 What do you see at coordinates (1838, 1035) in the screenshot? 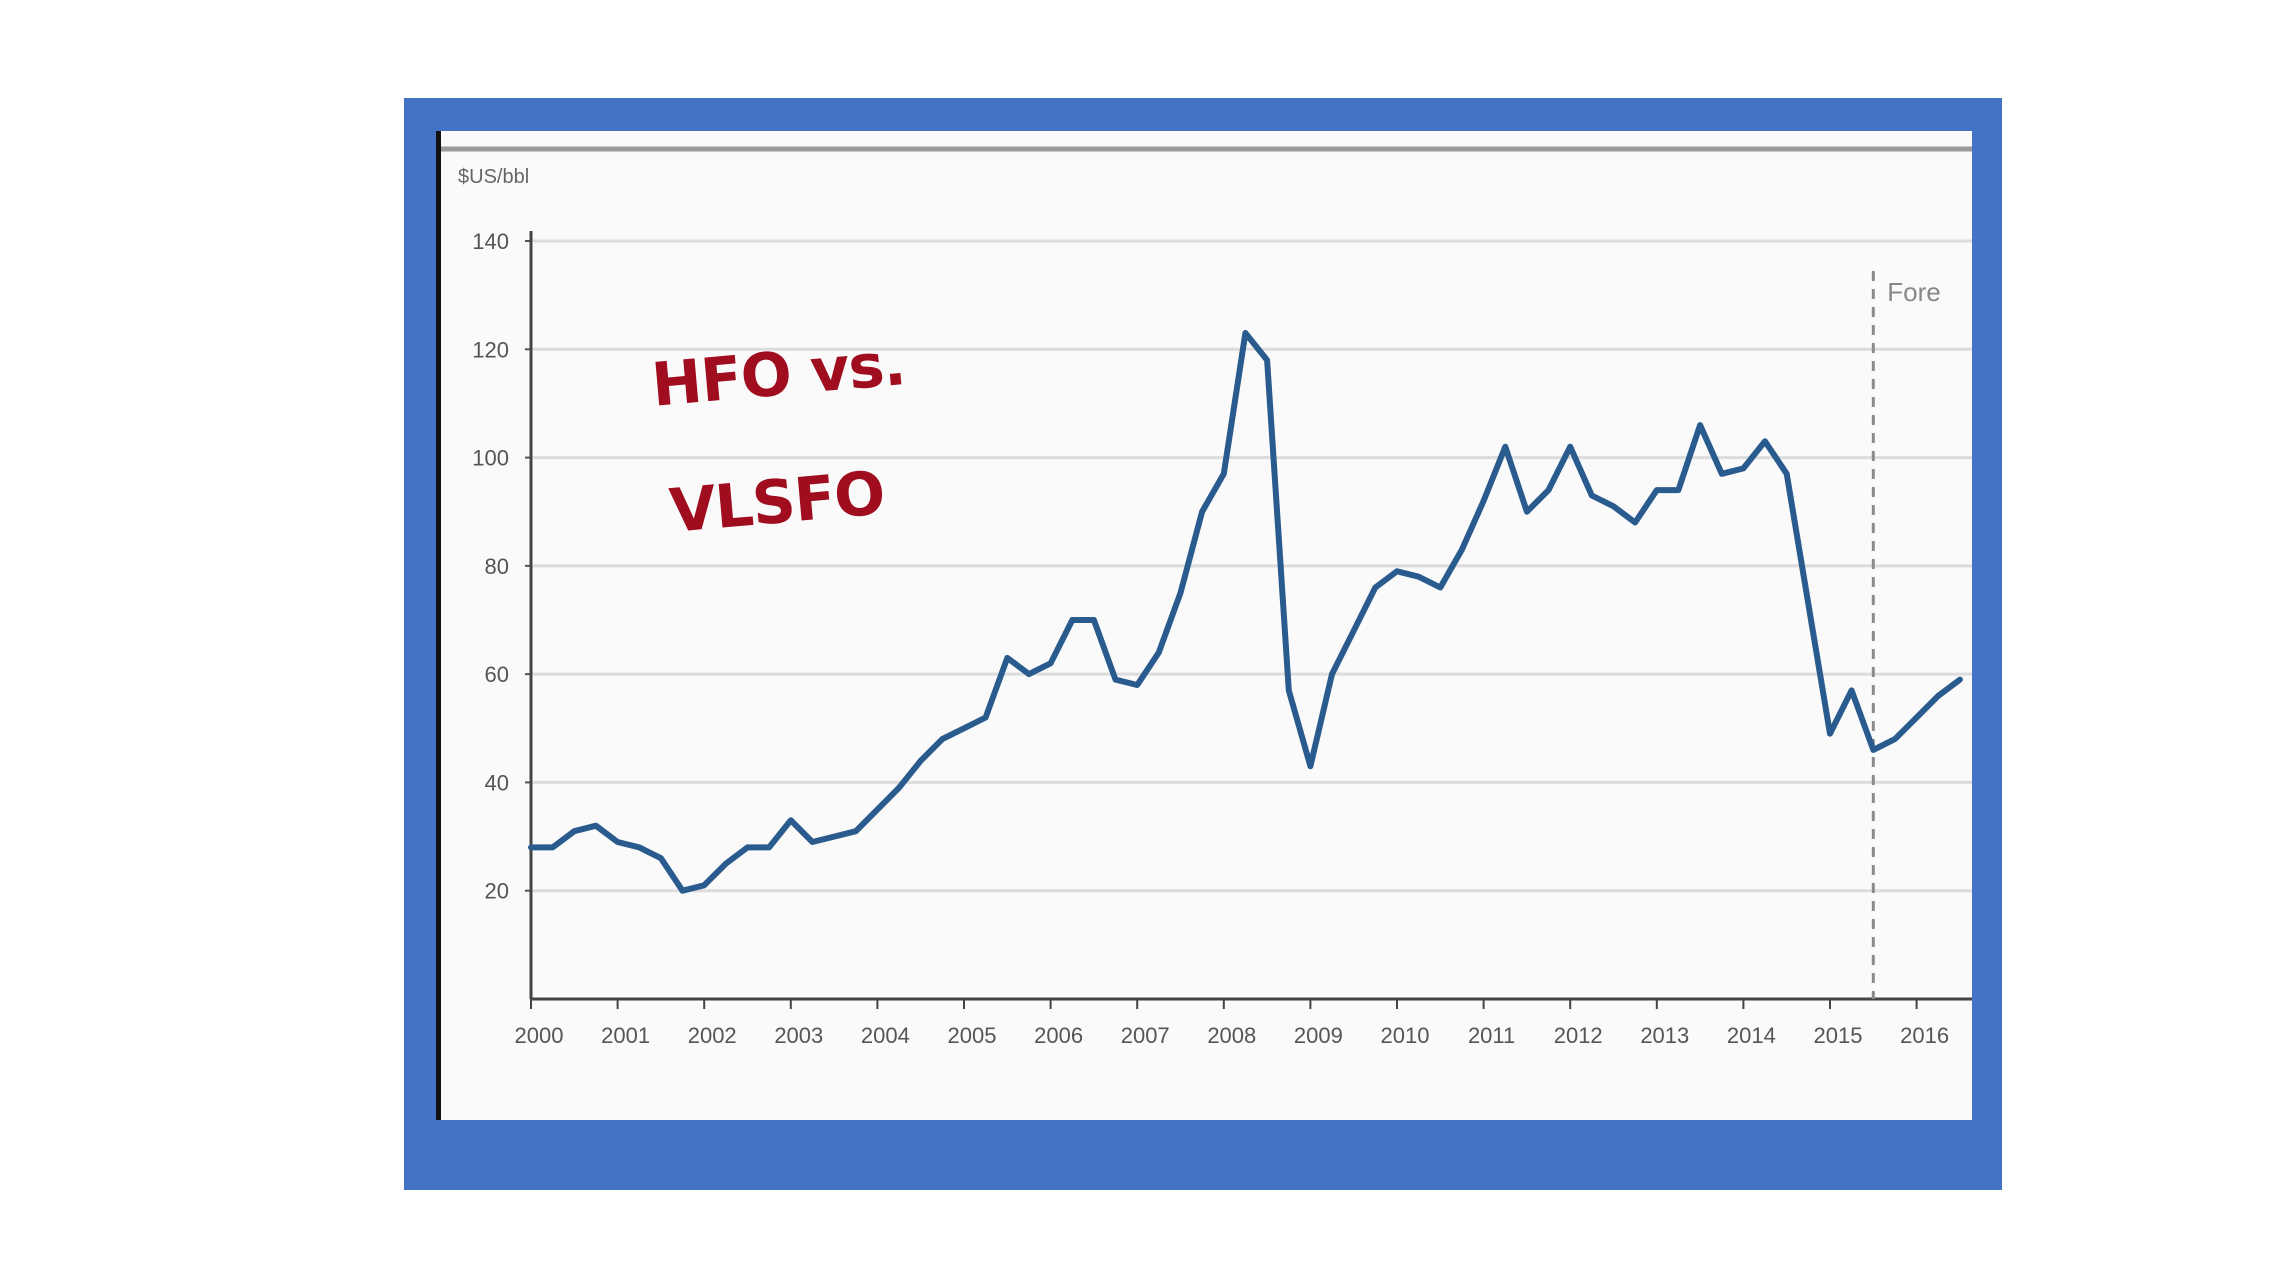
I see `x-tick-label: 2015` at bounding box center [1838, 1035].